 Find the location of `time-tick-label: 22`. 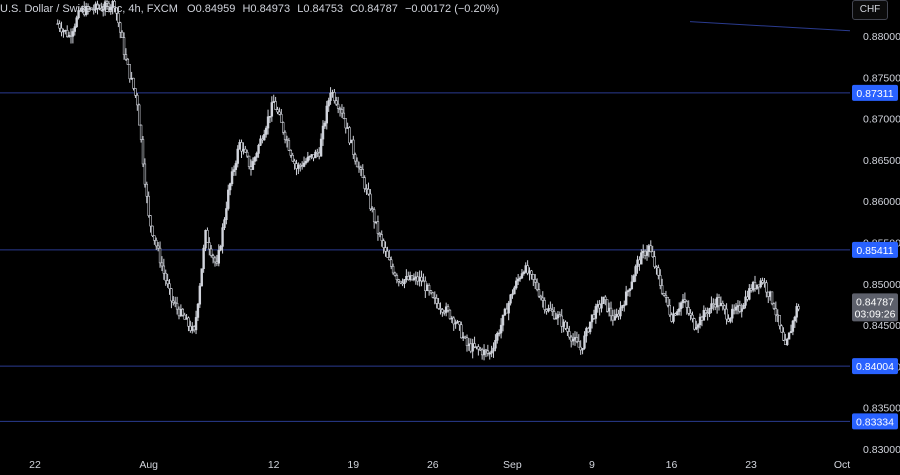

time-tick-label: 22 is located at coordinates (35, 465).